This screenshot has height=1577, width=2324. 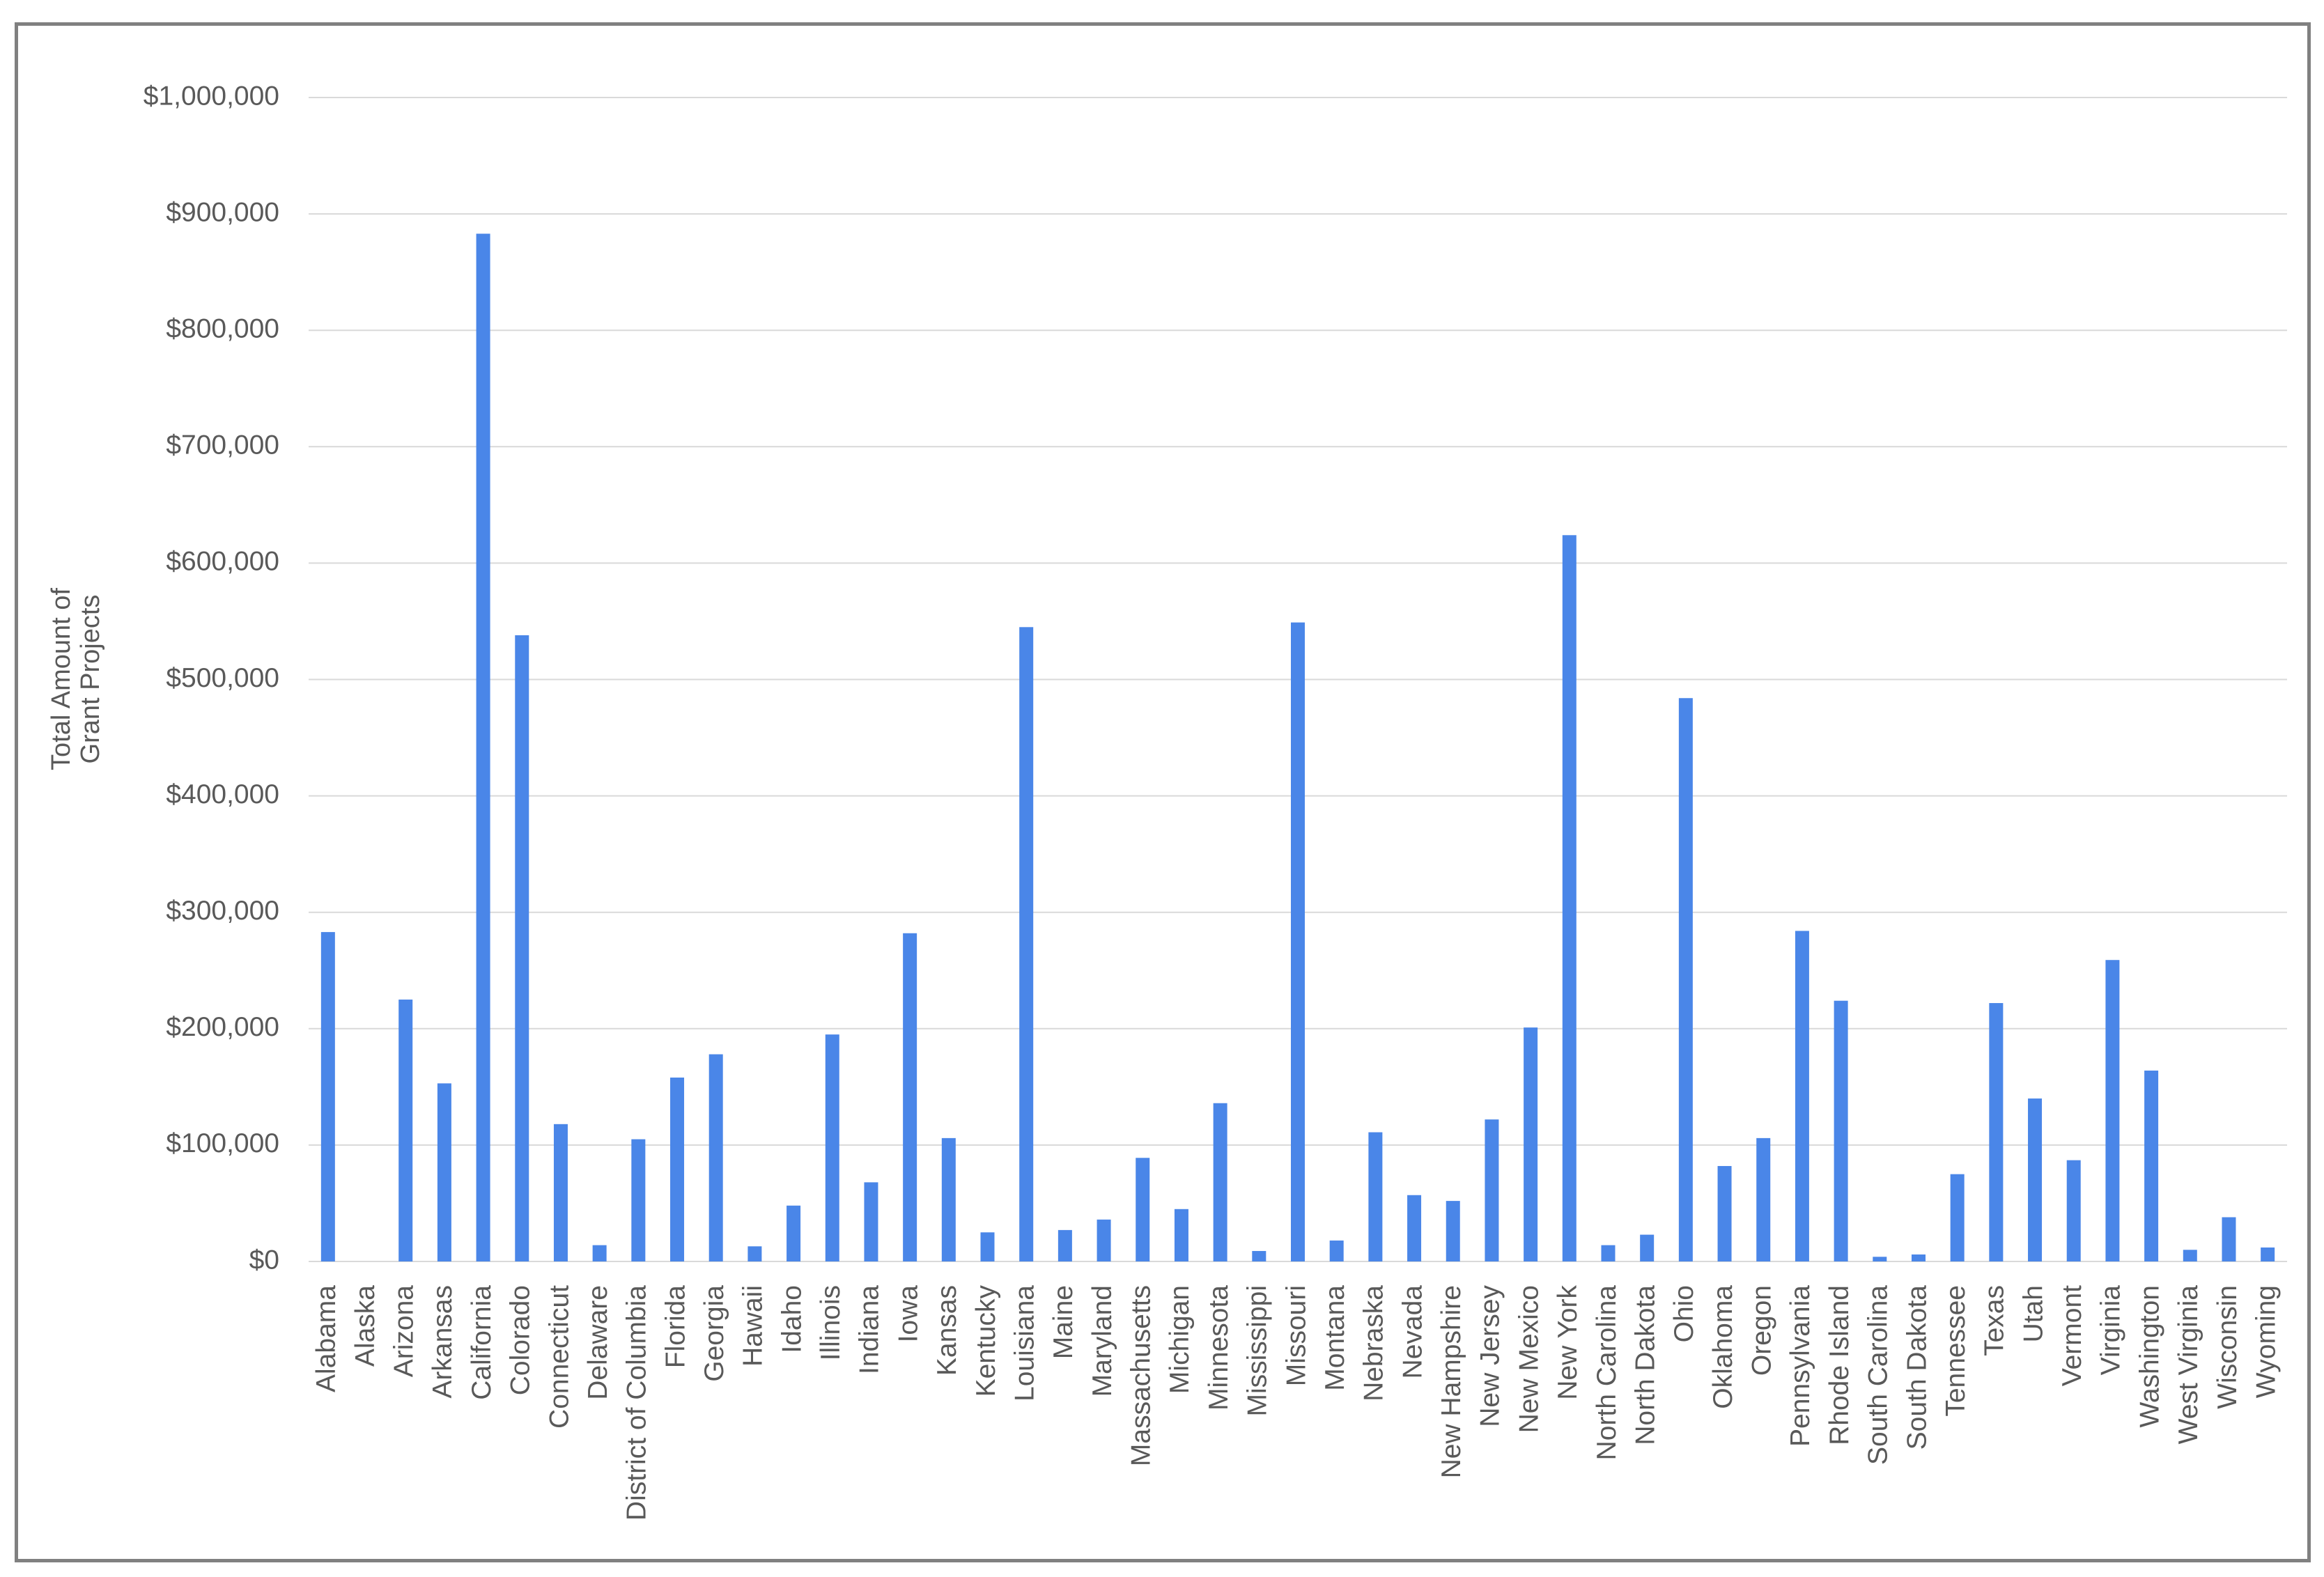 I want to click on x-tick-label: Wisconsin, so click(x=2227, y=1347).